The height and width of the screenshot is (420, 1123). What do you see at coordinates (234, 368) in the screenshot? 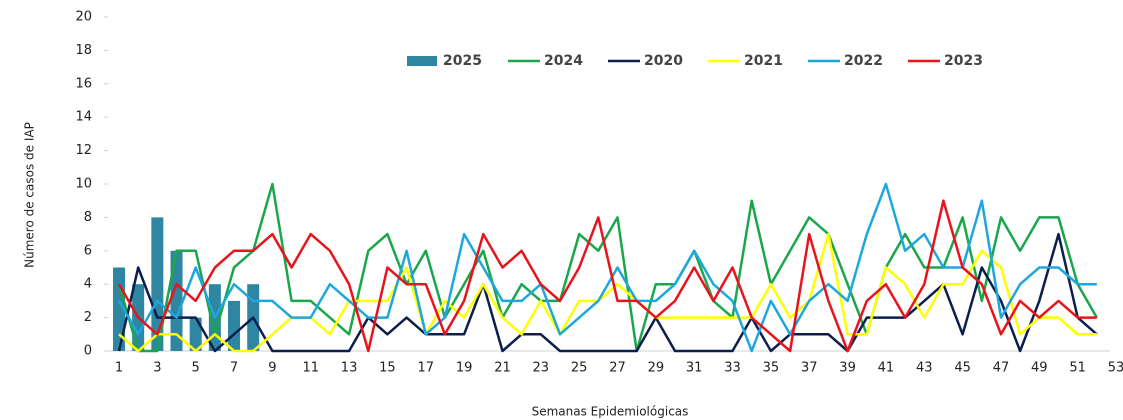
I see `x-tick-label: 7` at bounding box center [234, 368].